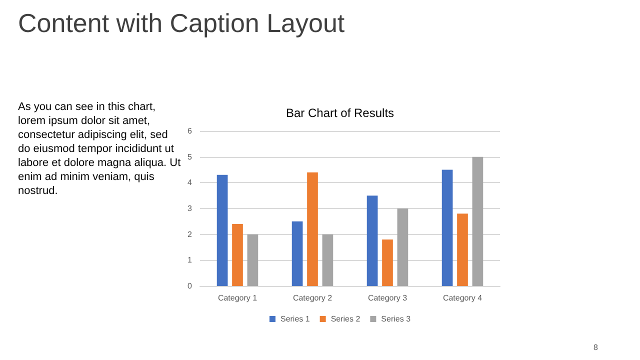  I want to click on text: Content with Caption Layout, so click(181, 23).